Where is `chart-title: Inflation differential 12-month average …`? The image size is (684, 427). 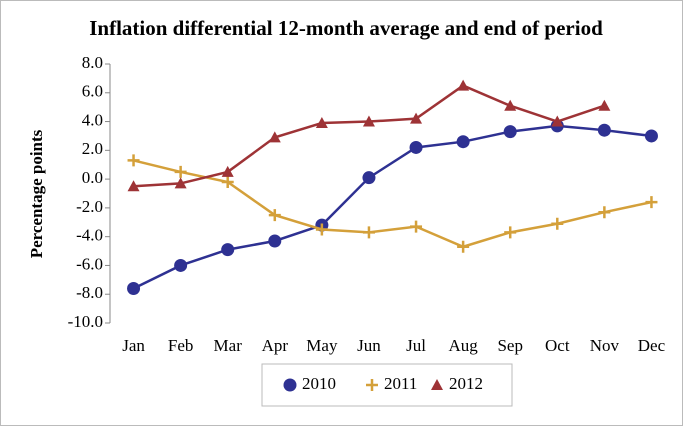 chart-title: Inflation differential 12-month average … is located at coordinates (346, 28).